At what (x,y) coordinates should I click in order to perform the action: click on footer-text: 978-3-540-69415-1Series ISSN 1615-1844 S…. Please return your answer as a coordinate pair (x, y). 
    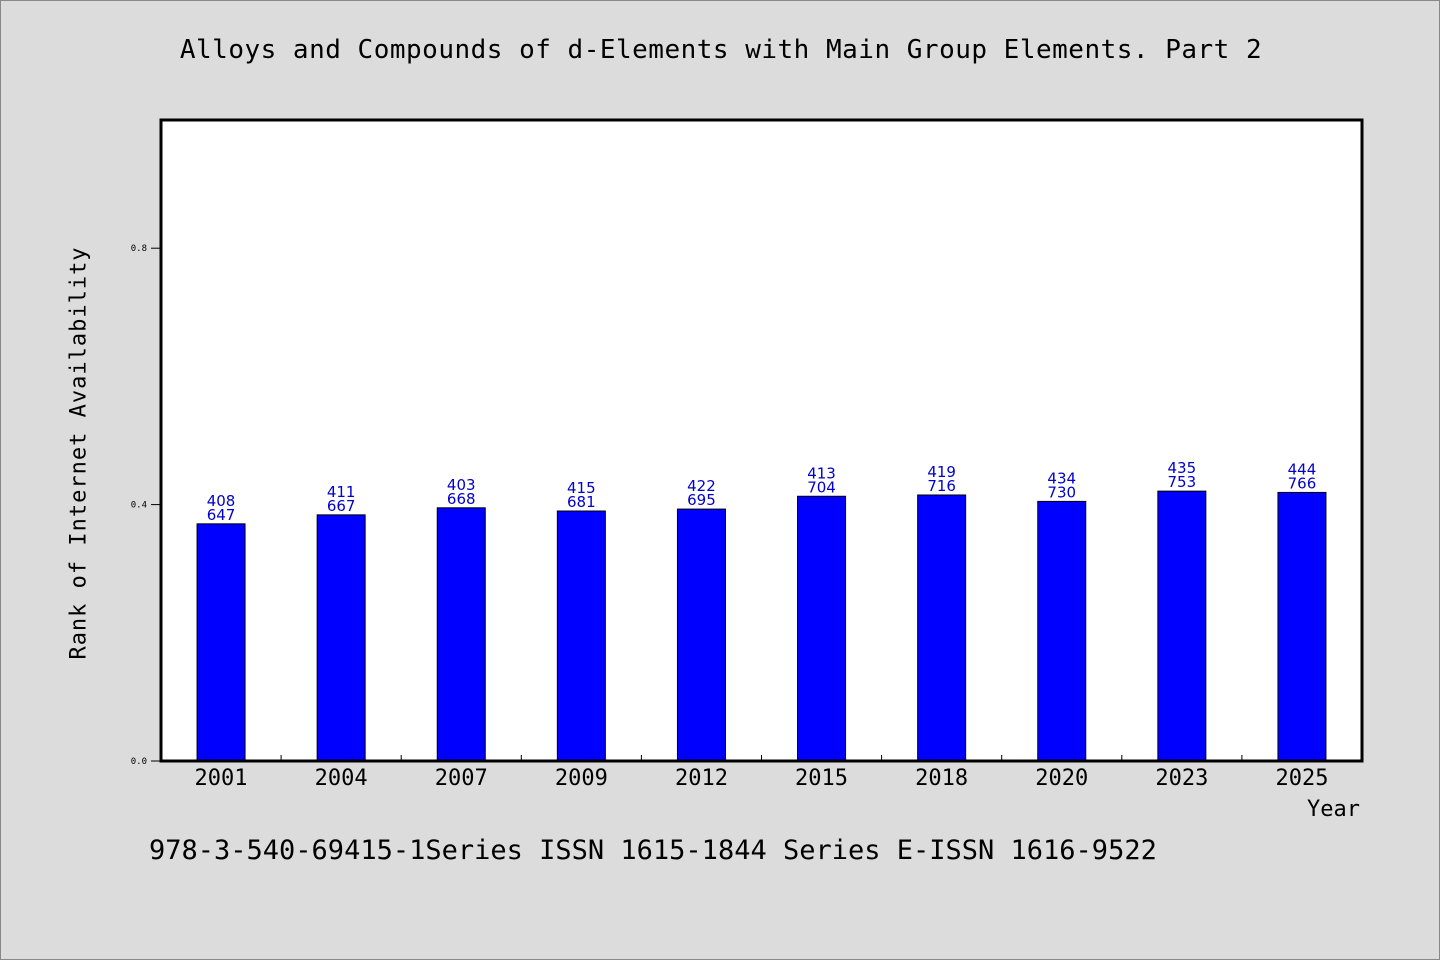
    Looking at the image, I should click on (653, 850).